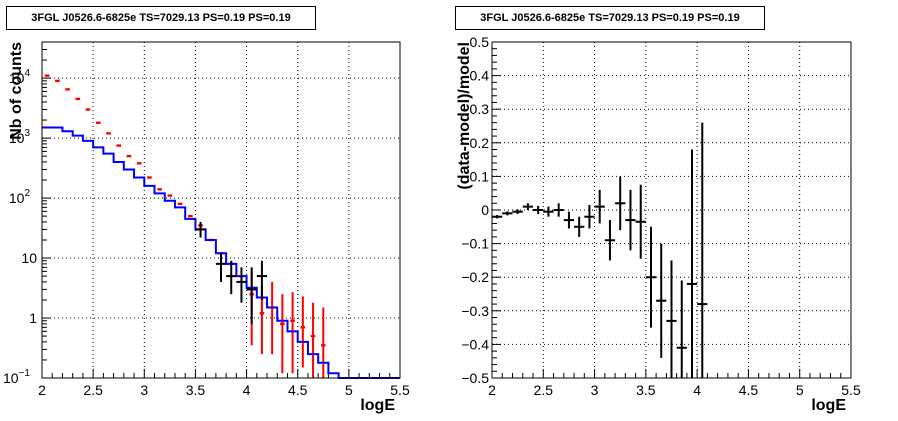 The height and width of the screenshot is (421, 898). I want to click on residual-y-tick-label: 0.4, so click(480, 76).